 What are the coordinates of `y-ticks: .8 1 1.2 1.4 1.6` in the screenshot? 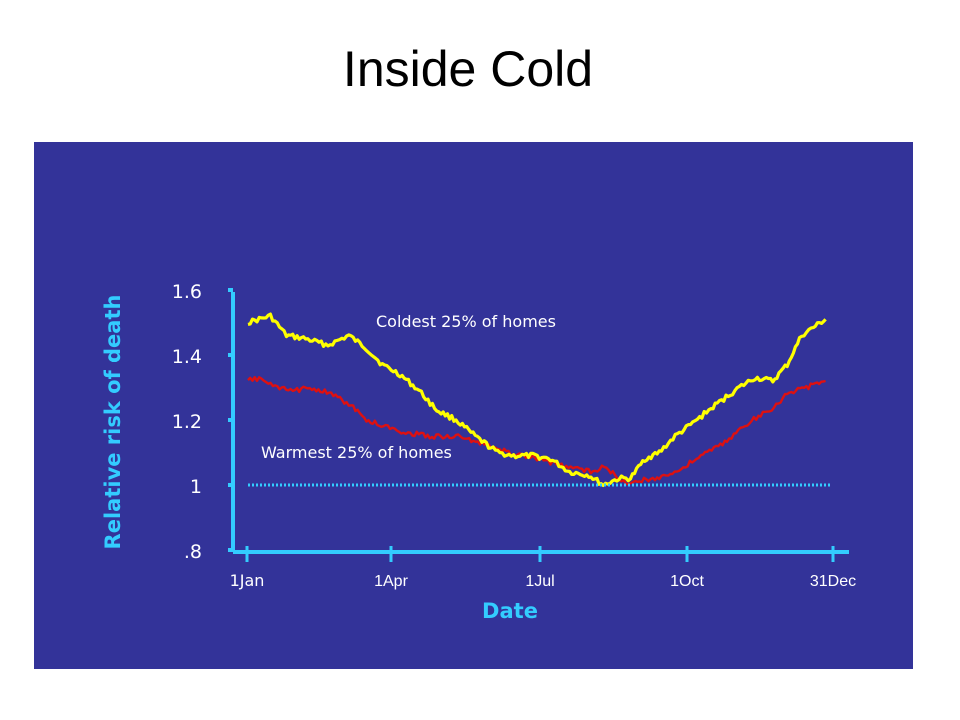 It's located at (202, 422).